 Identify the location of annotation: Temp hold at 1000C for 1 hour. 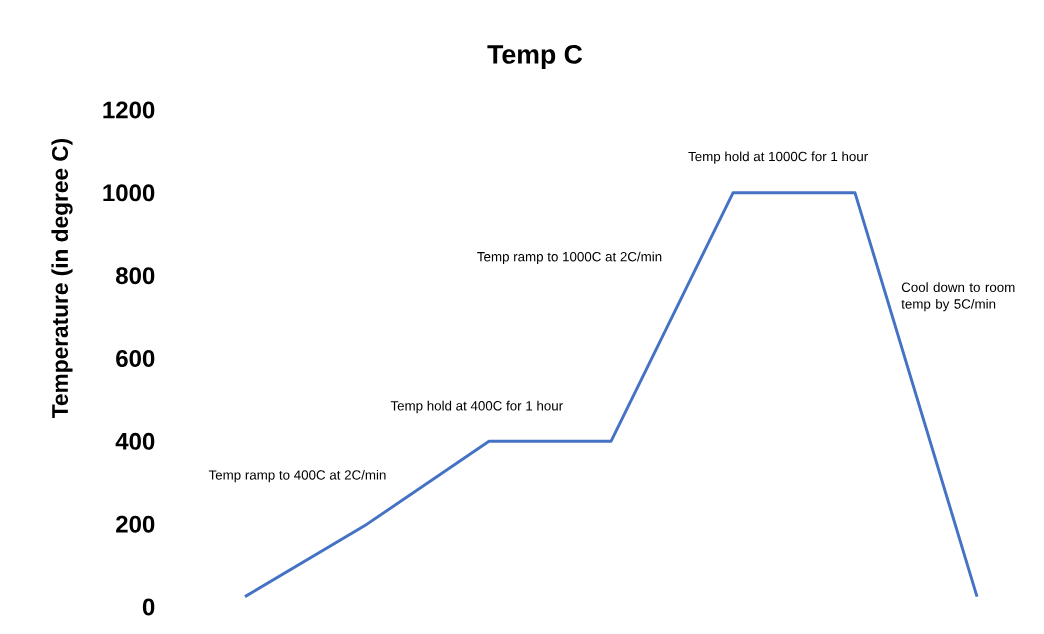
(778, 157).